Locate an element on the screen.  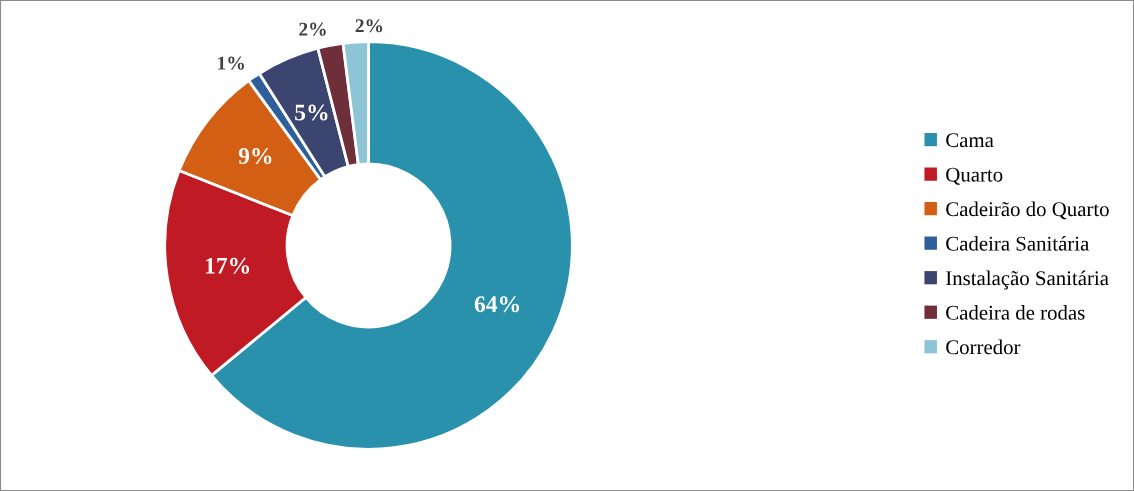
data-label: 64% is located at coordinates (497, 304).